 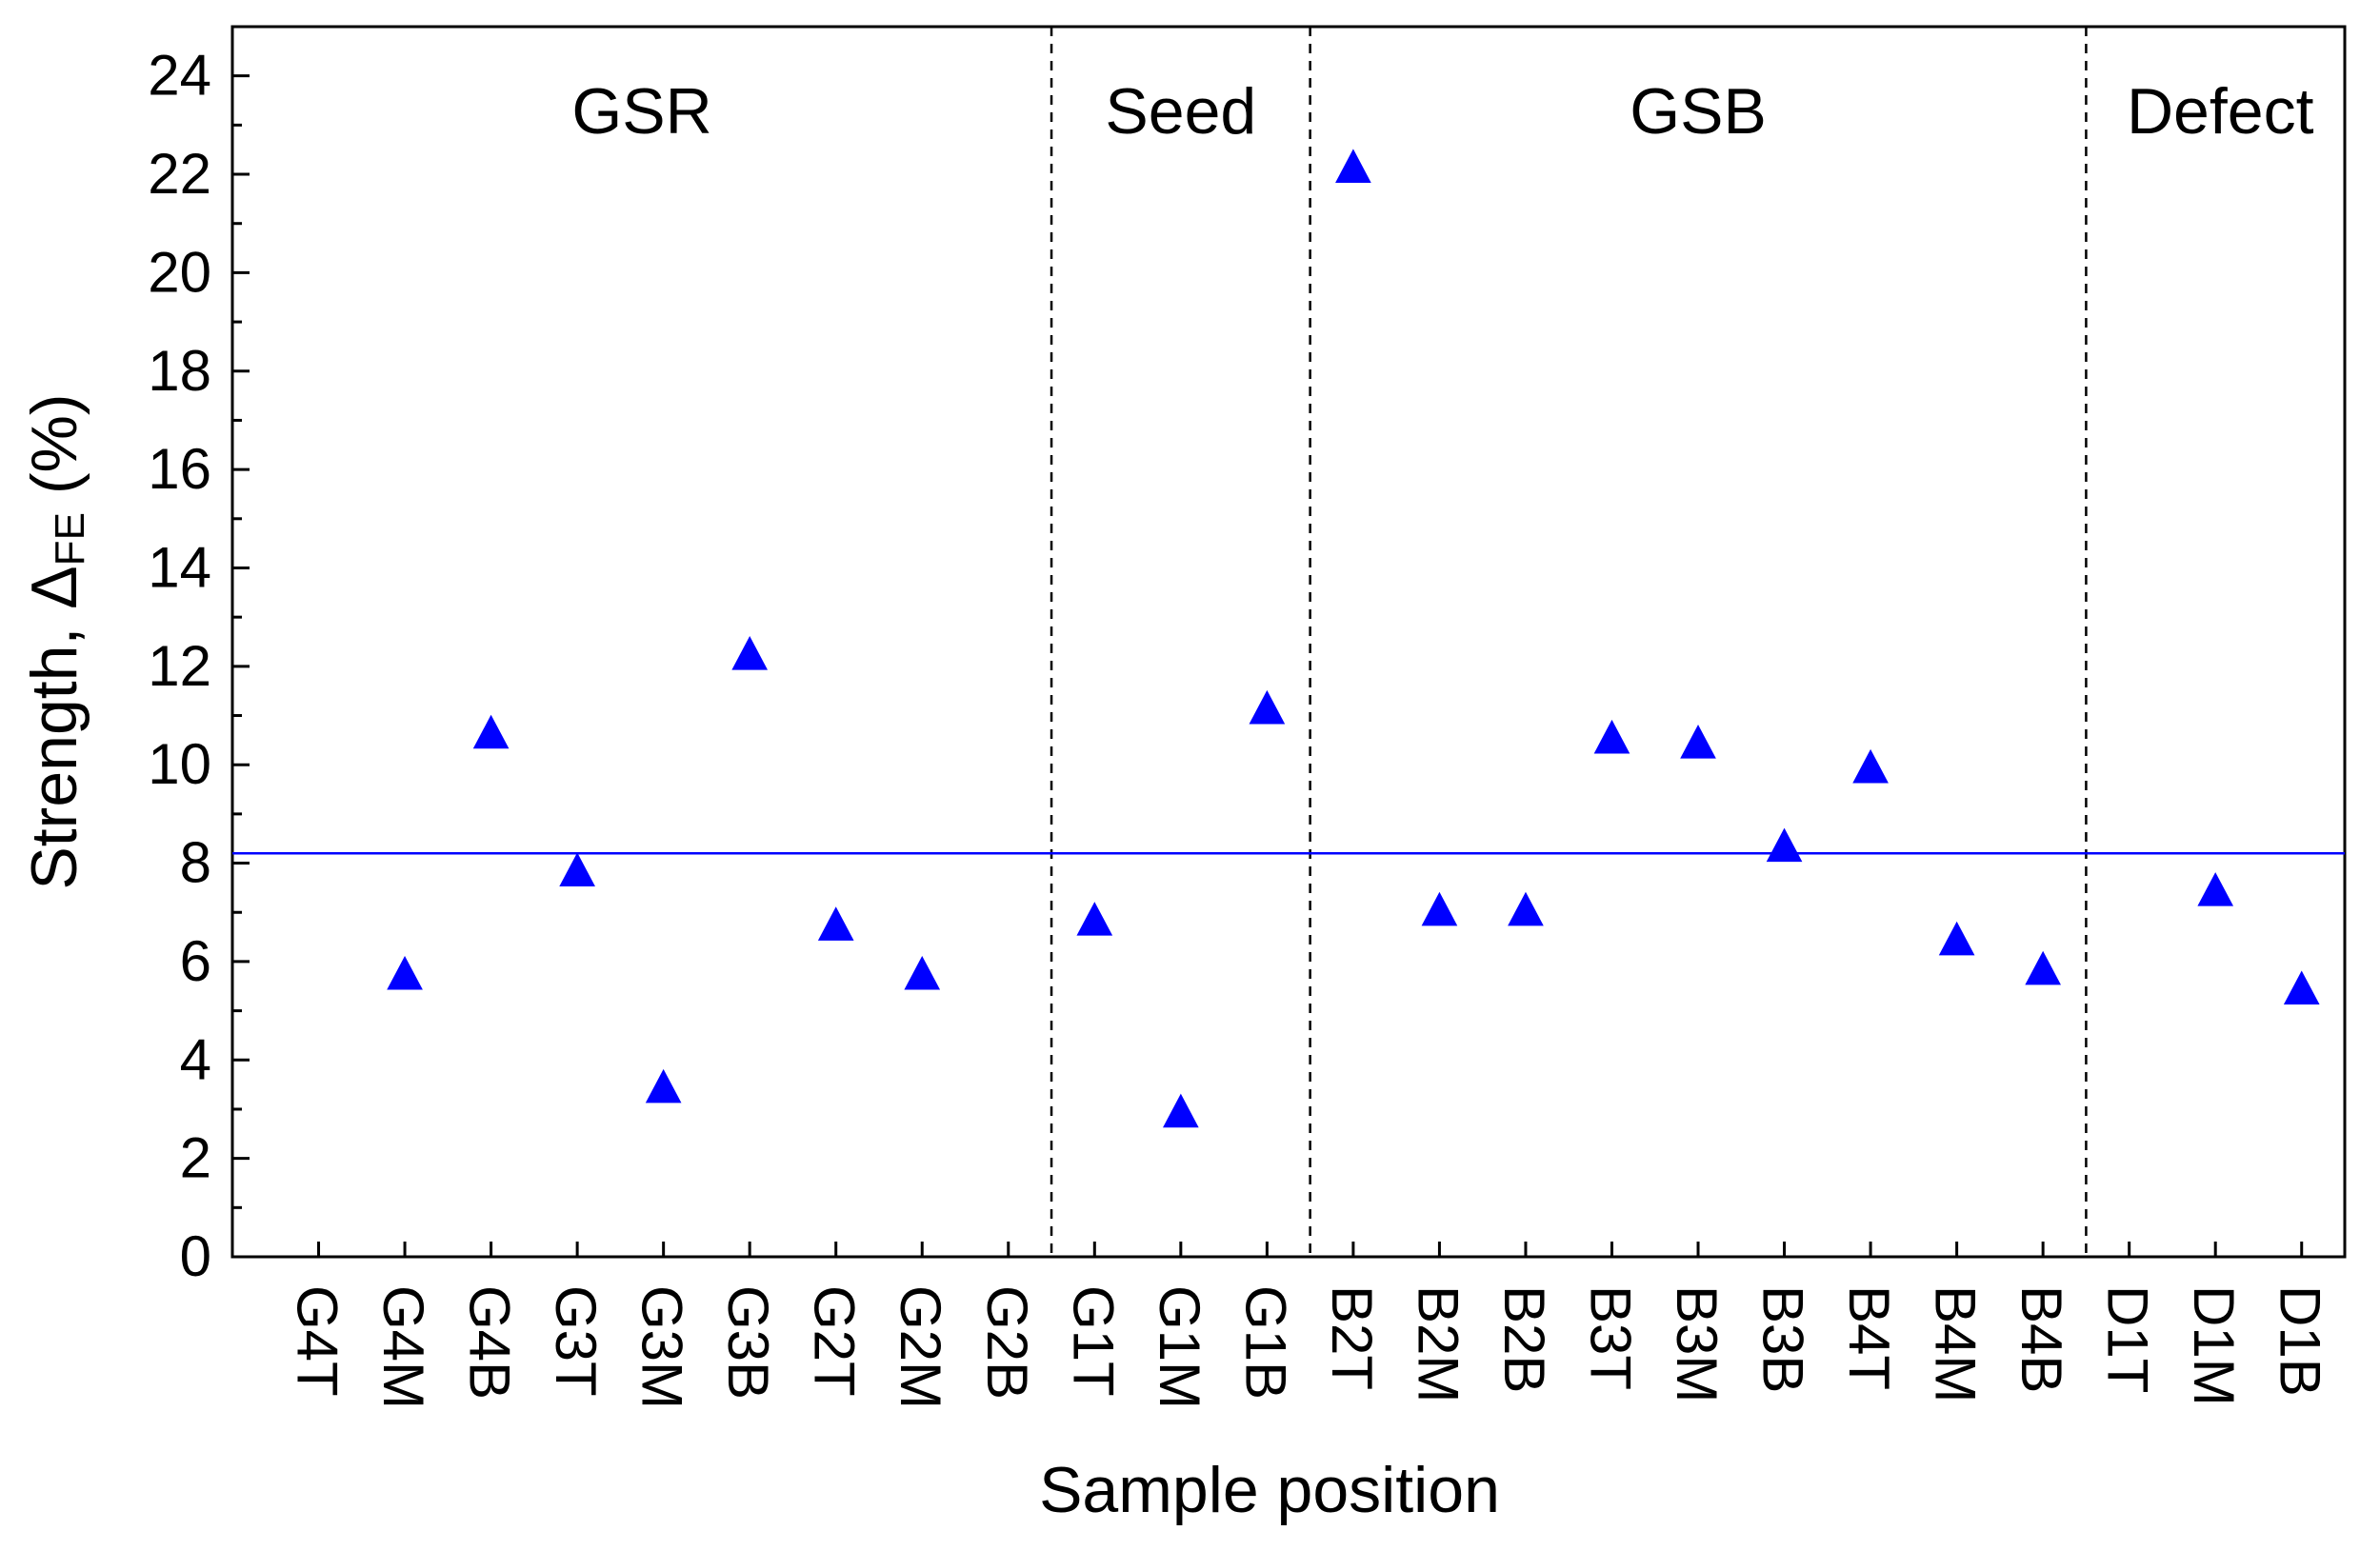 What do you see at coordinates (179, 76) in the screenshot?
I see `y-tick-label: 24` at bounding box center [179, 76].